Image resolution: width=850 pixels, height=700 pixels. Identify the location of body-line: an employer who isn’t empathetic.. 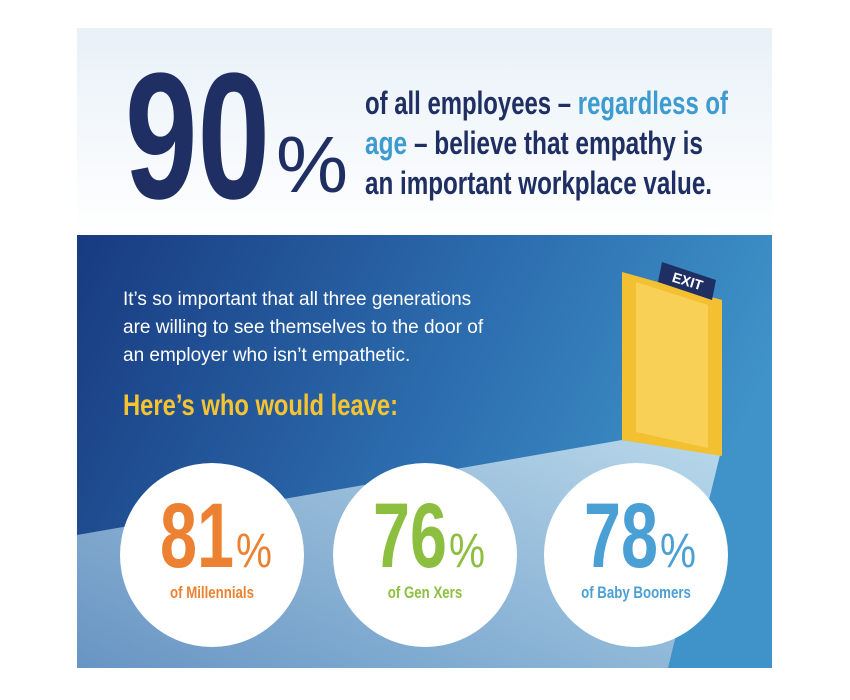
(266, 355).